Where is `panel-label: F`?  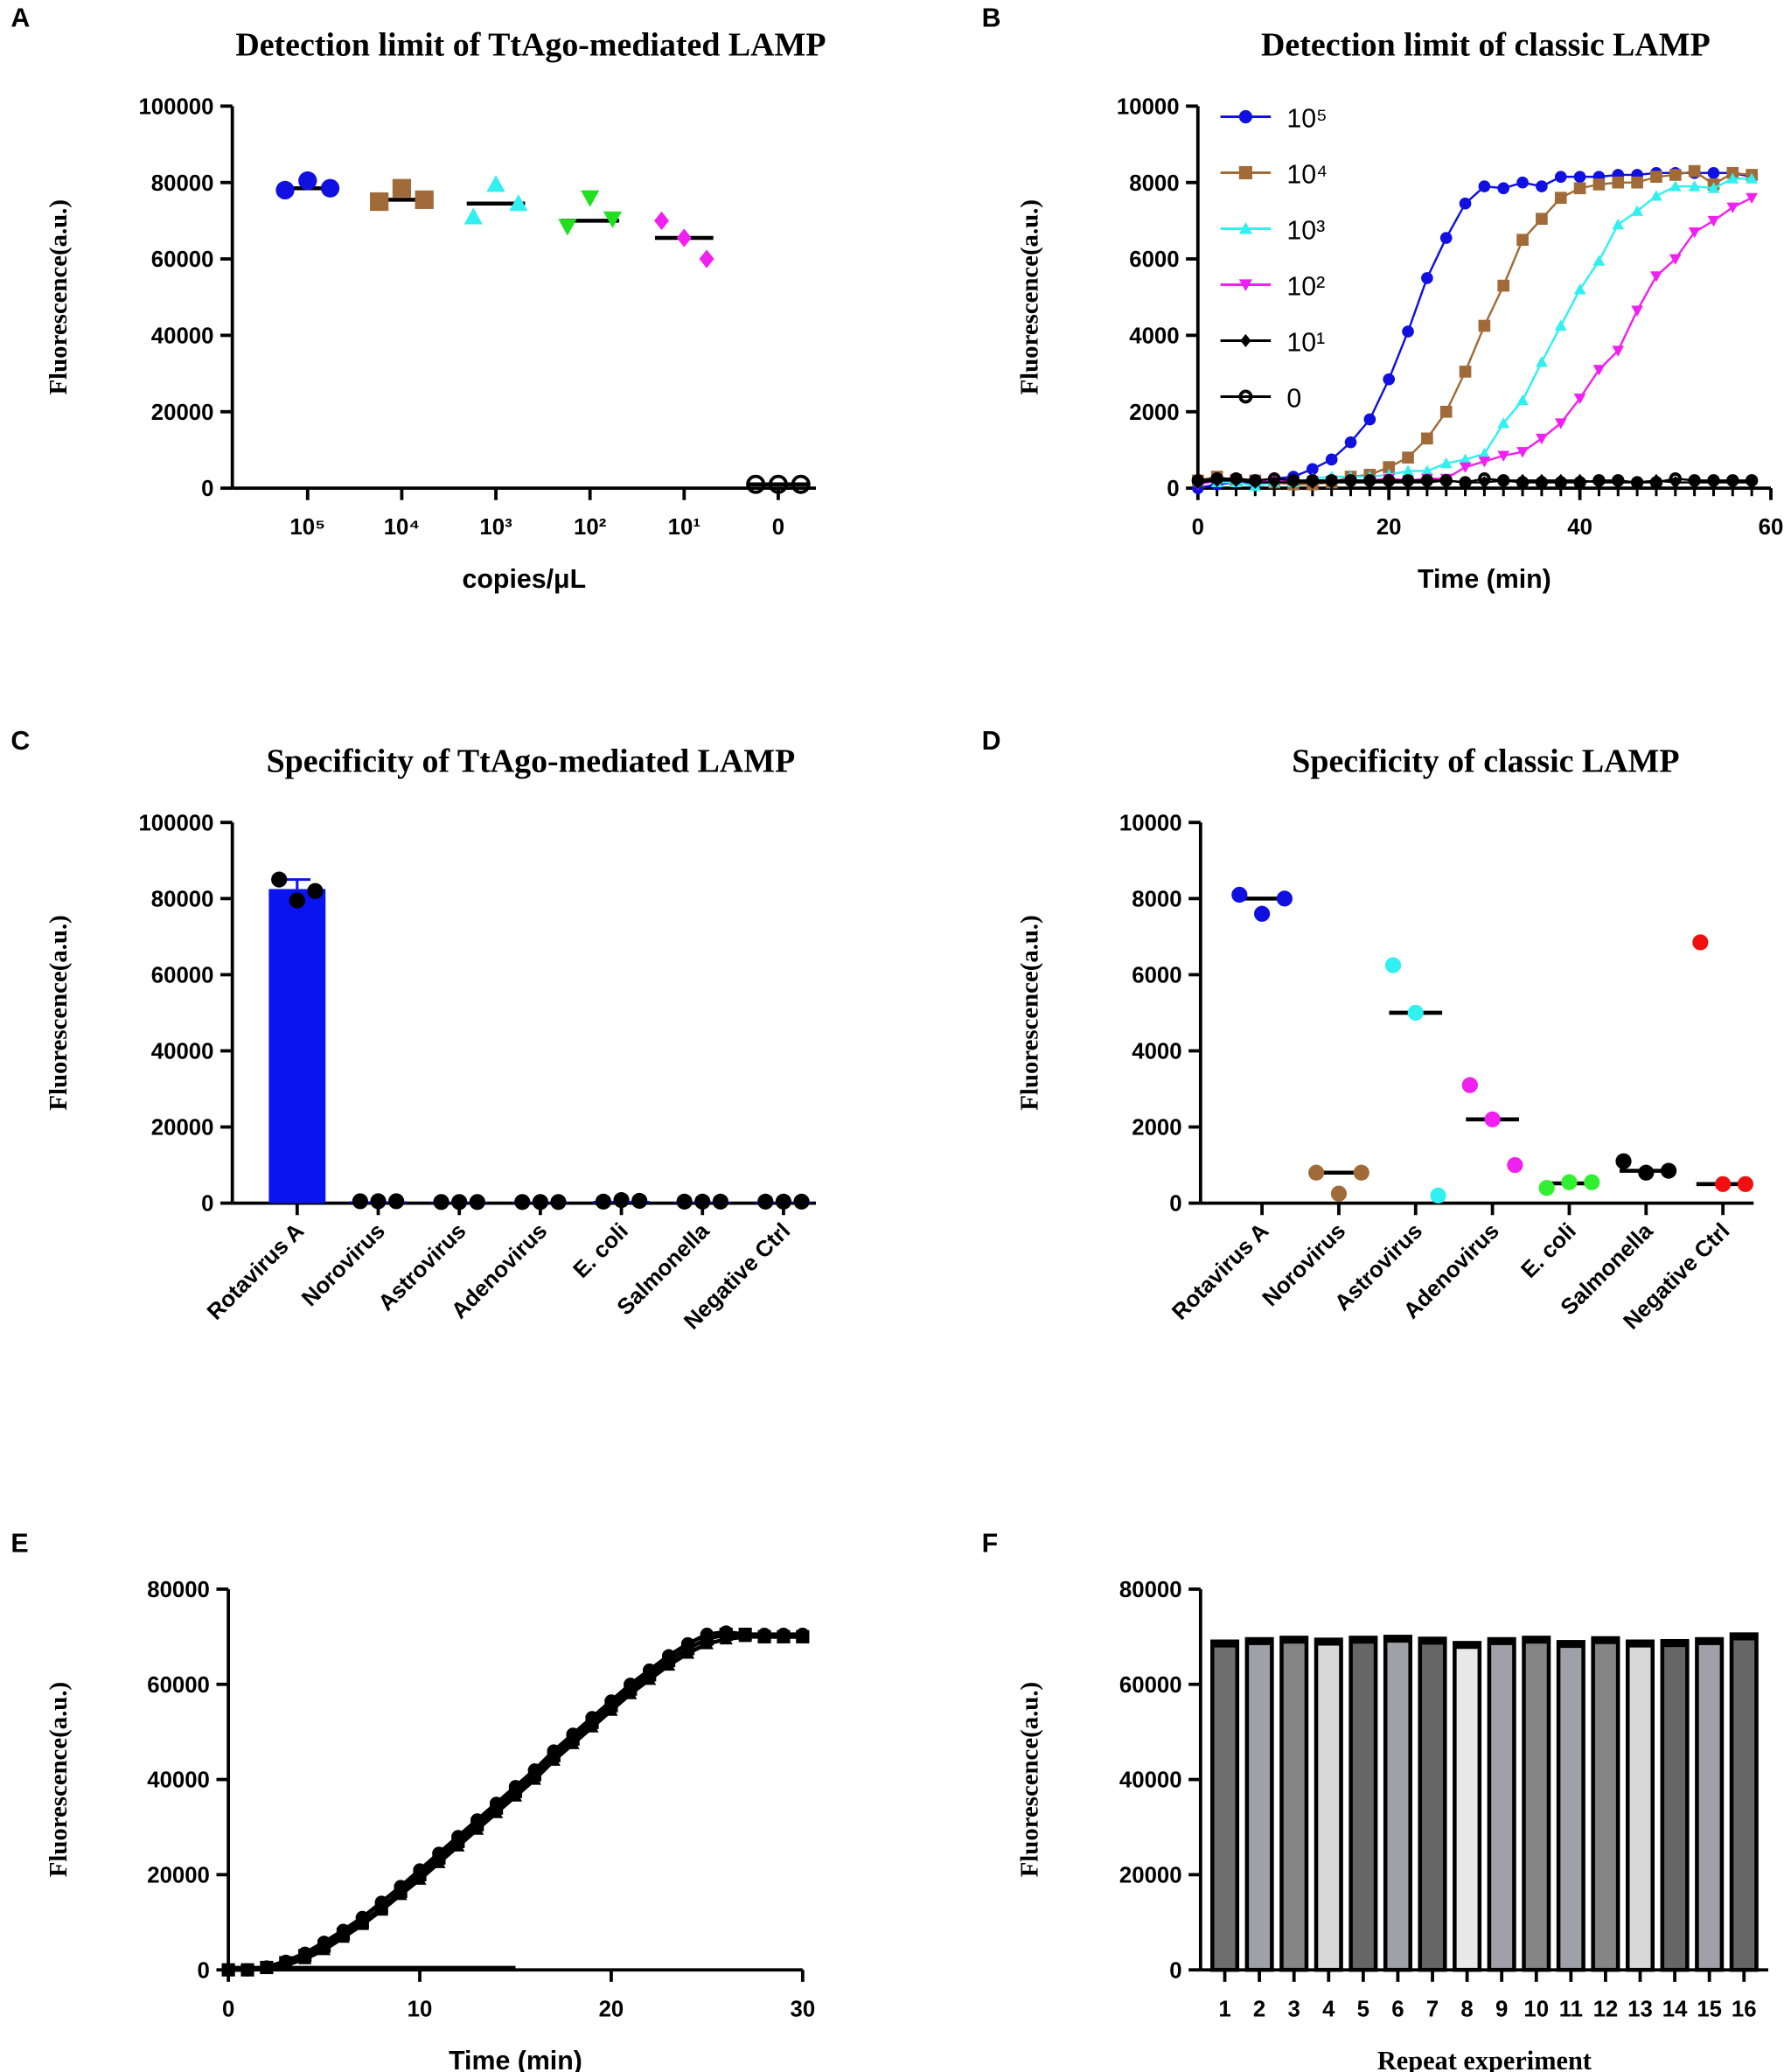
panel-label: F is located at coordinates (990, 1543).